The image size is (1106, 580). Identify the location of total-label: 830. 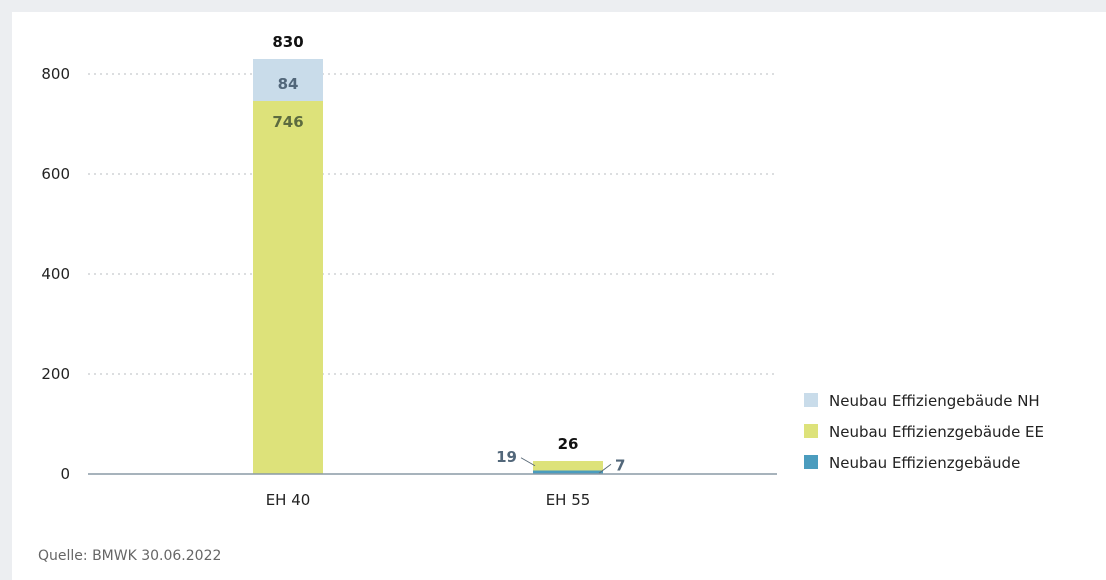
(287, 42).